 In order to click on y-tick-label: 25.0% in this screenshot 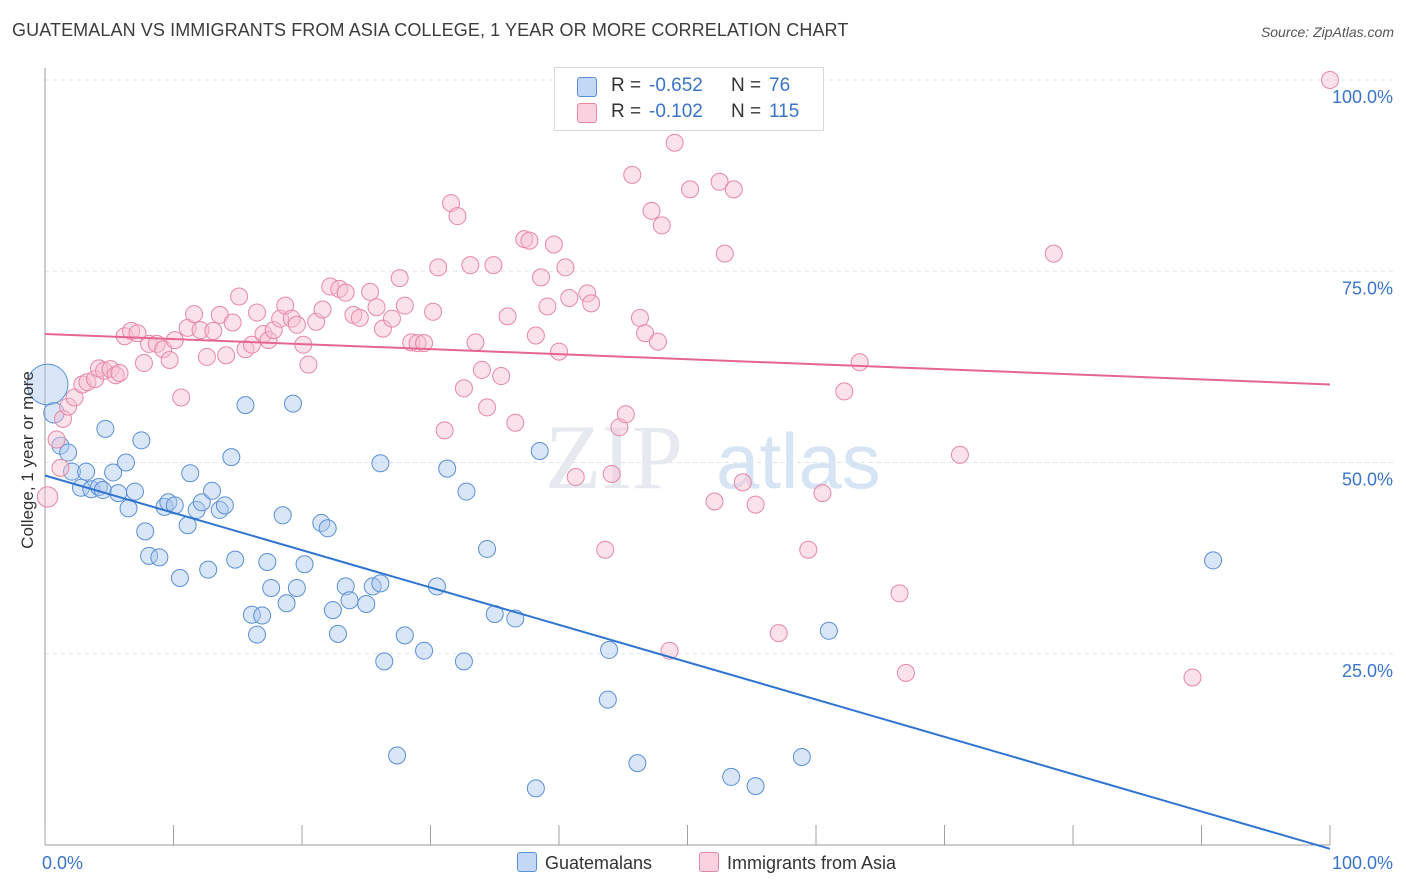, I will do `click(1367, 671)`.